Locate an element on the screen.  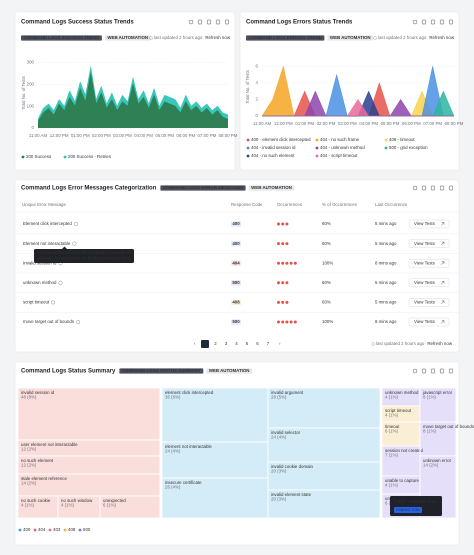
inspect-label: Inspect now is located at coordinates (408, 509).